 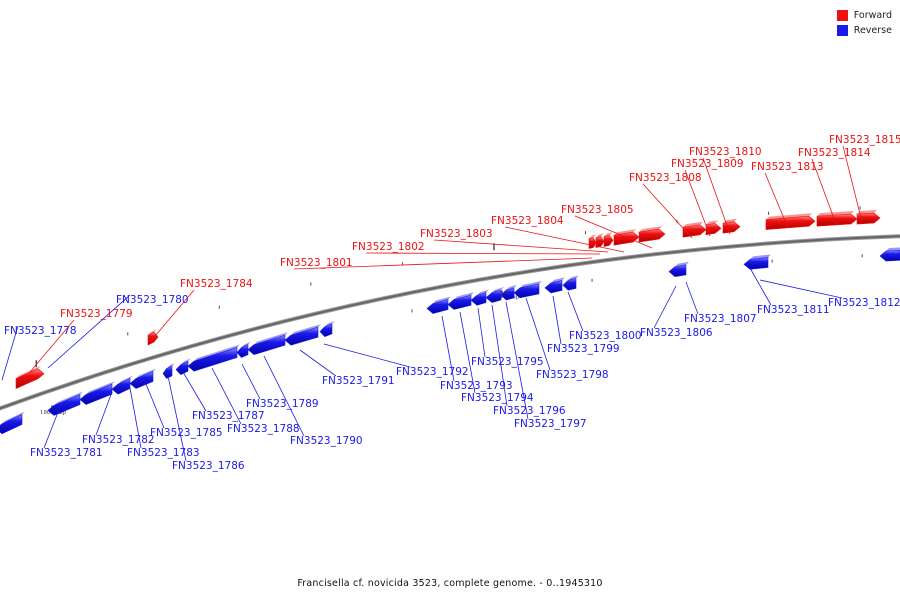 I want to click on legend-forward-swatch, so click(x=842, y=15).